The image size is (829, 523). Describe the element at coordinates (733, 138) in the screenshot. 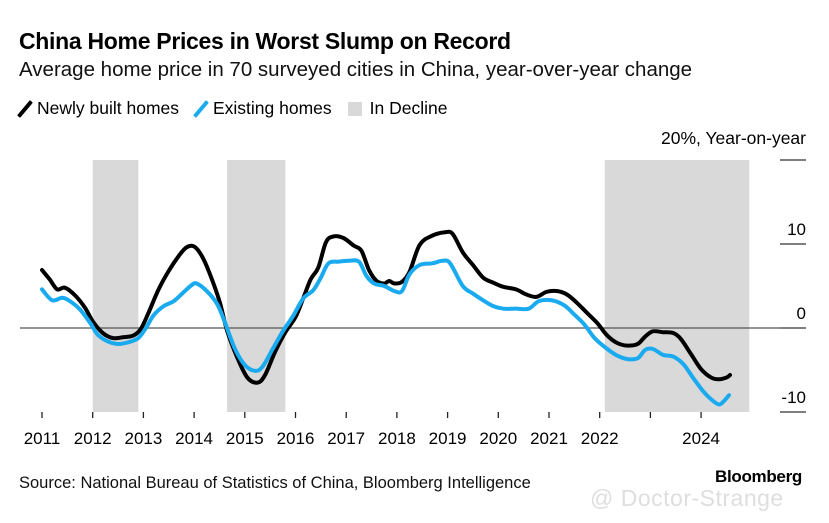

I see `y-axis-unit-label: 20%, Year-on-year` at that location.